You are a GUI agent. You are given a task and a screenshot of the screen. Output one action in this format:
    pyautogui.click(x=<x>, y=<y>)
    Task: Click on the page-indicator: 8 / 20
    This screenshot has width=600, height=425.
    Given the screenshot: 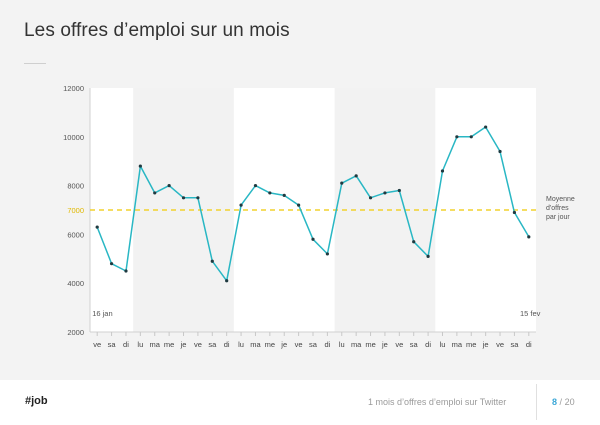 What is the action you would take?
    pyautogui.click(x=563, y=402)
    